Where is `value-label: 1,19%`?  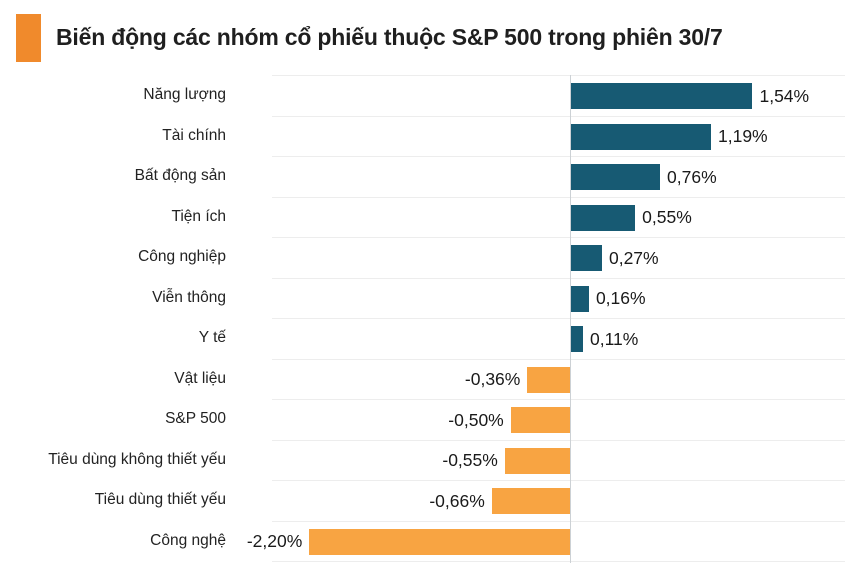
value-label: 1,19% is located at coordinates (743, 136).